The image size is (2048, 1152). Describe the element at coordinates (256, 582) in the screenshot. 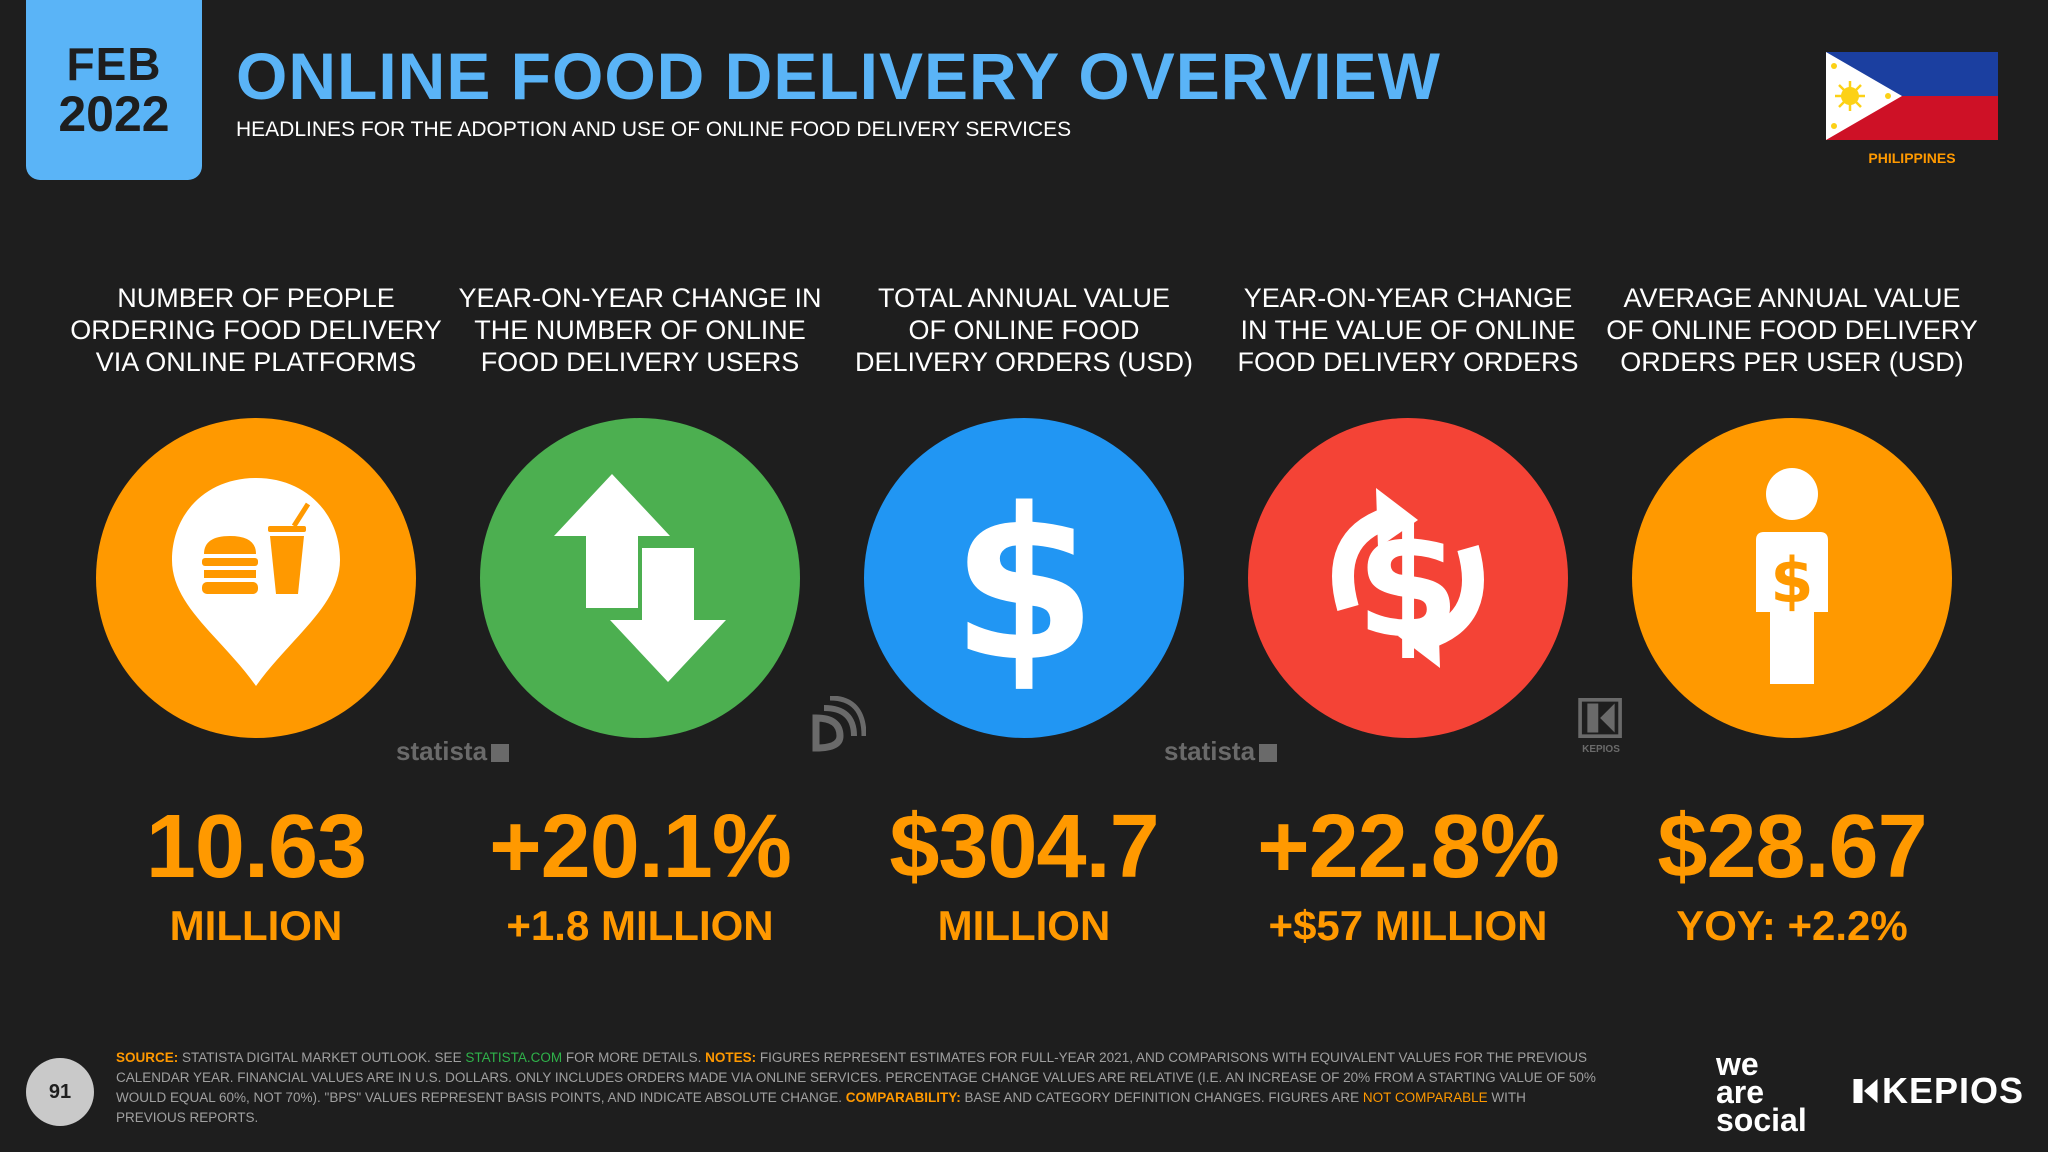

I see `food-location-icon` at that location.